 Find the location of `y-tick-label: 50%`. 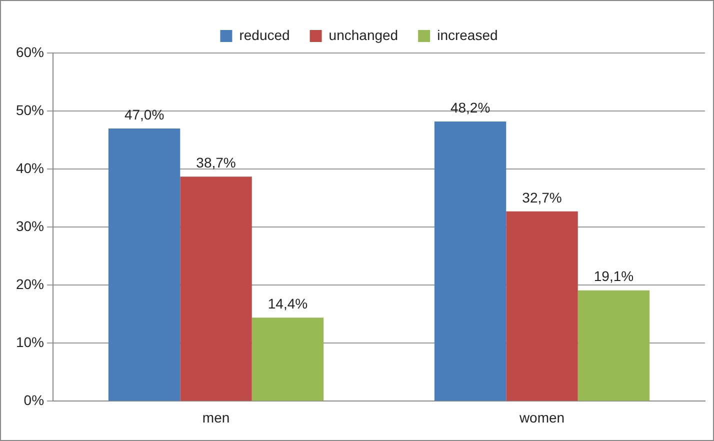

y-tick-label: 50% is located at coordinates (30, 110).